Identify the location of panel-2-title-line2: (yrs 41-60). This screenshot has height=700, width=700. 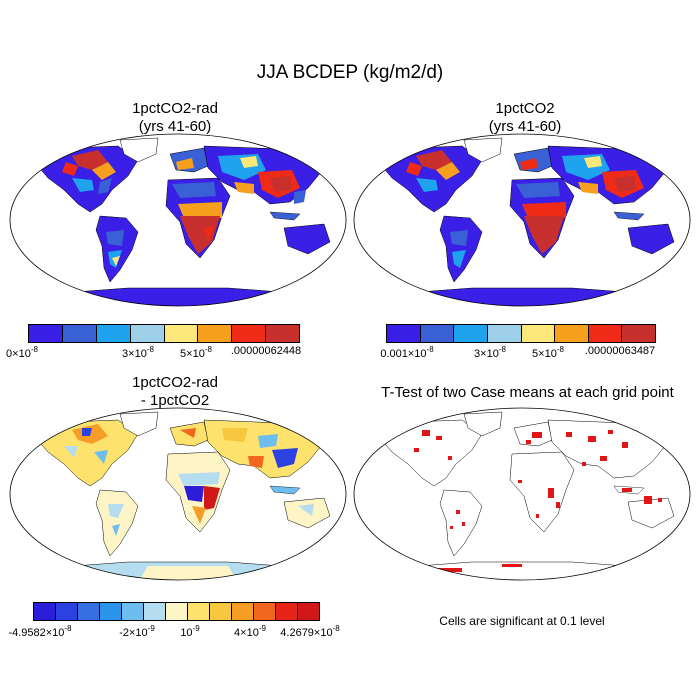
(525, 126).